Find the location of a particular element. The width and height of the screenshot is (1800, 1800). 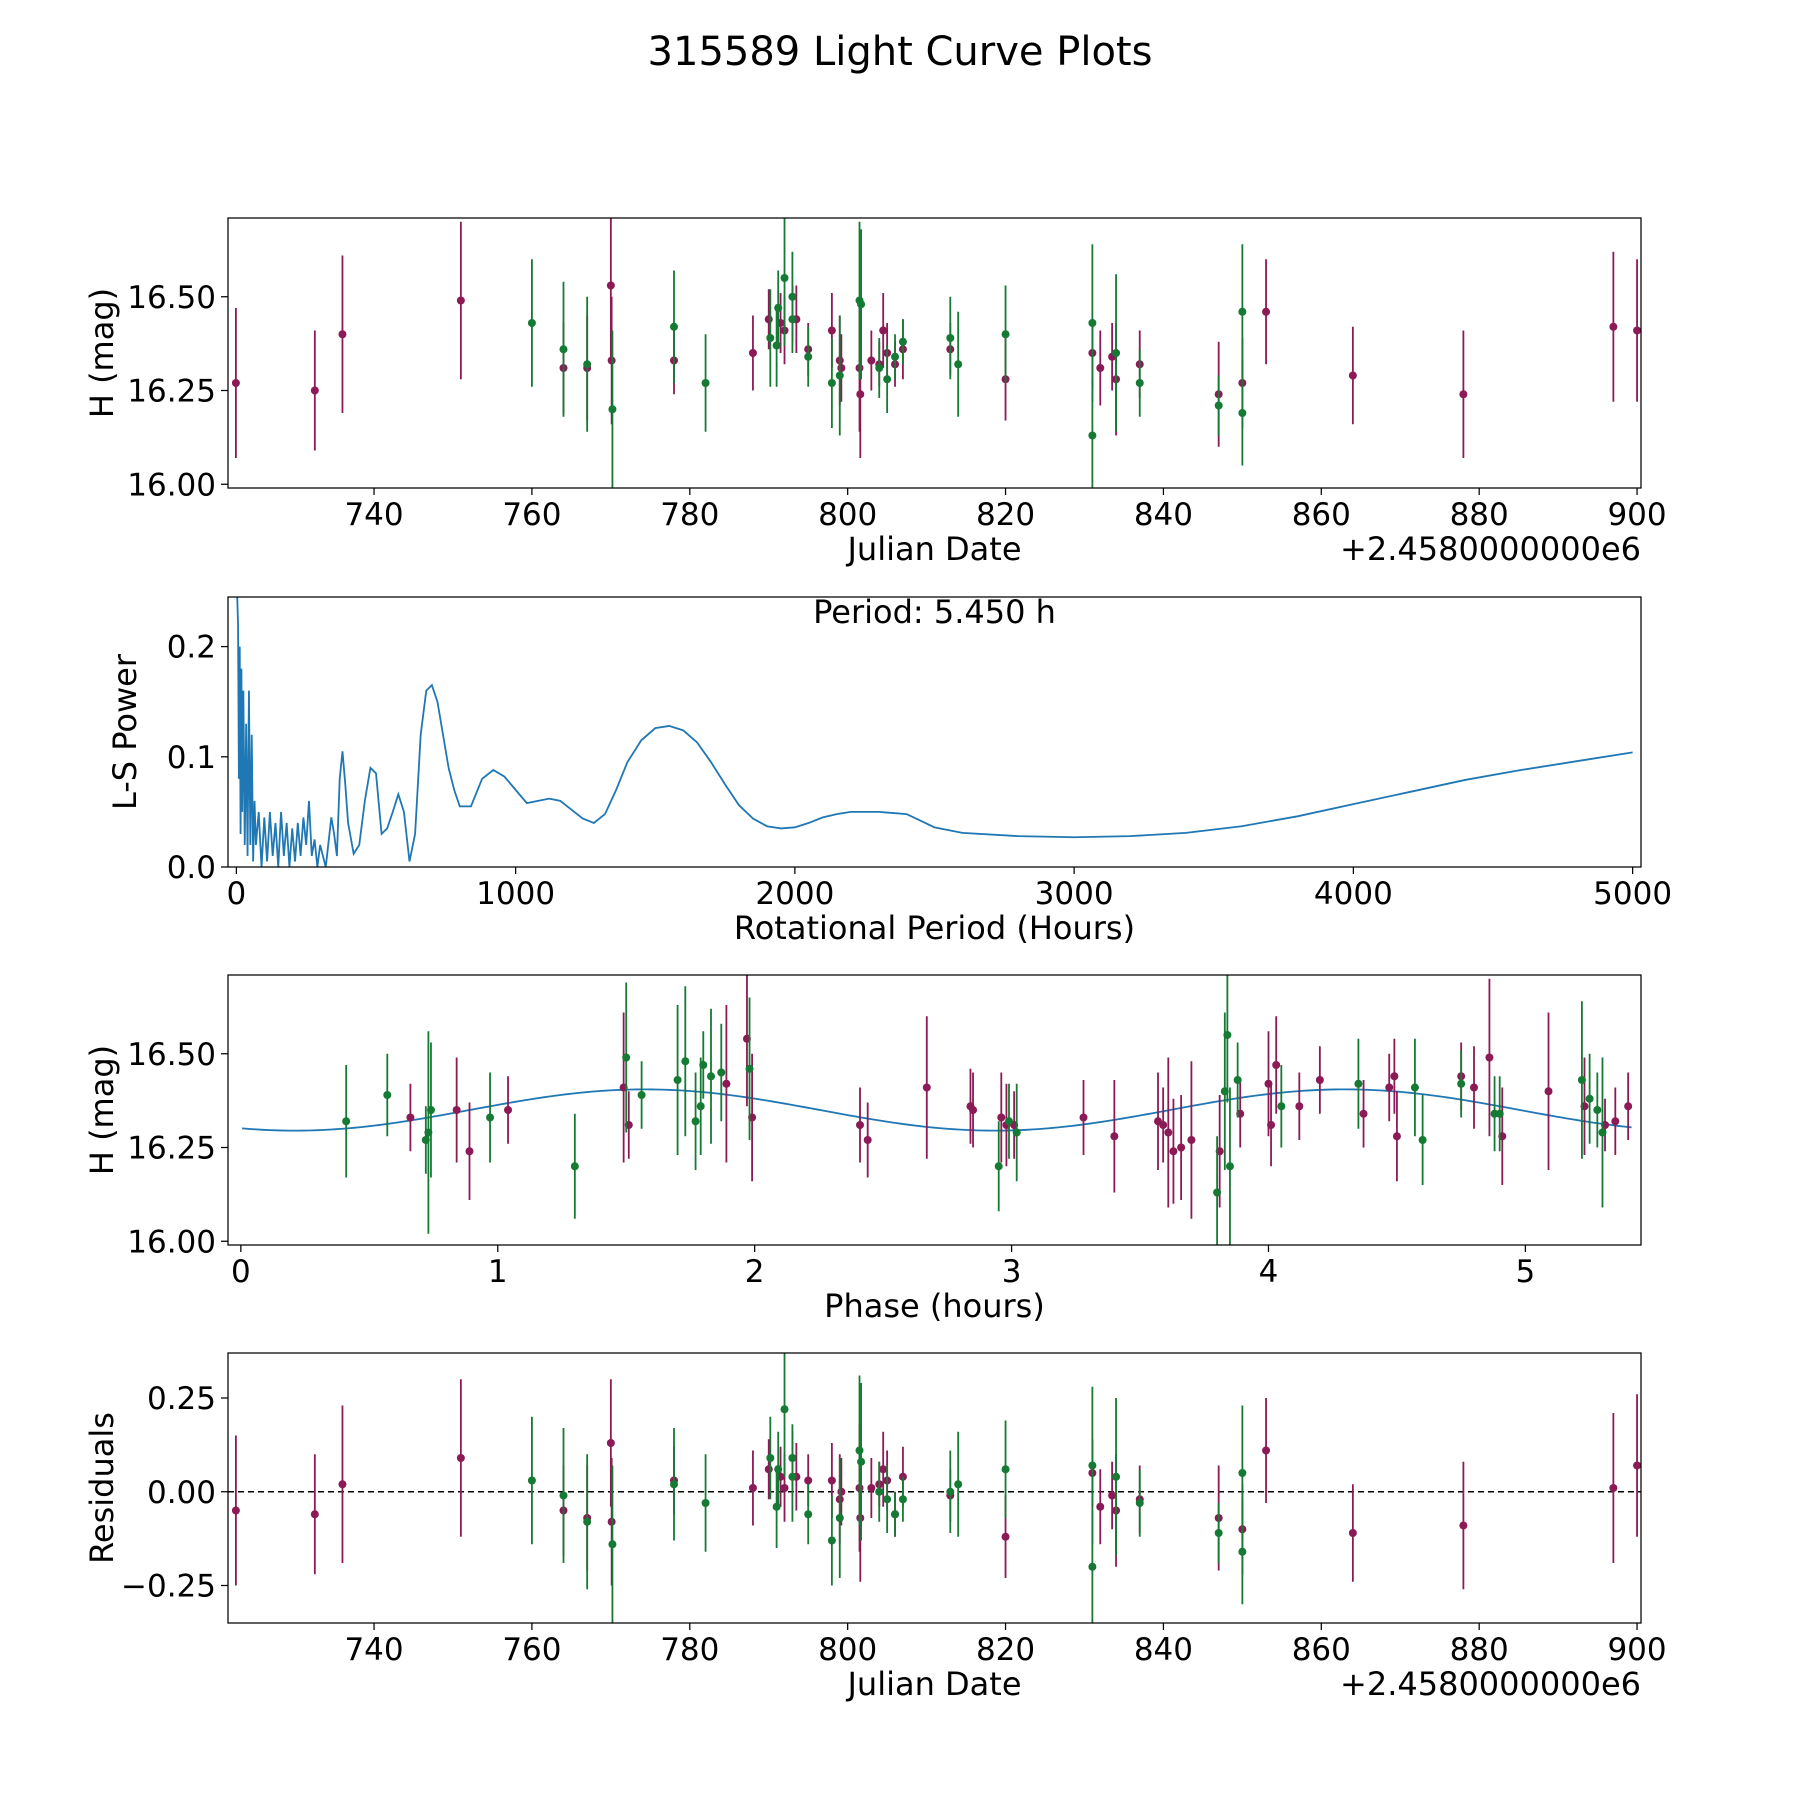

x-tick-label: 780 is located at coordinates (689, 1650).